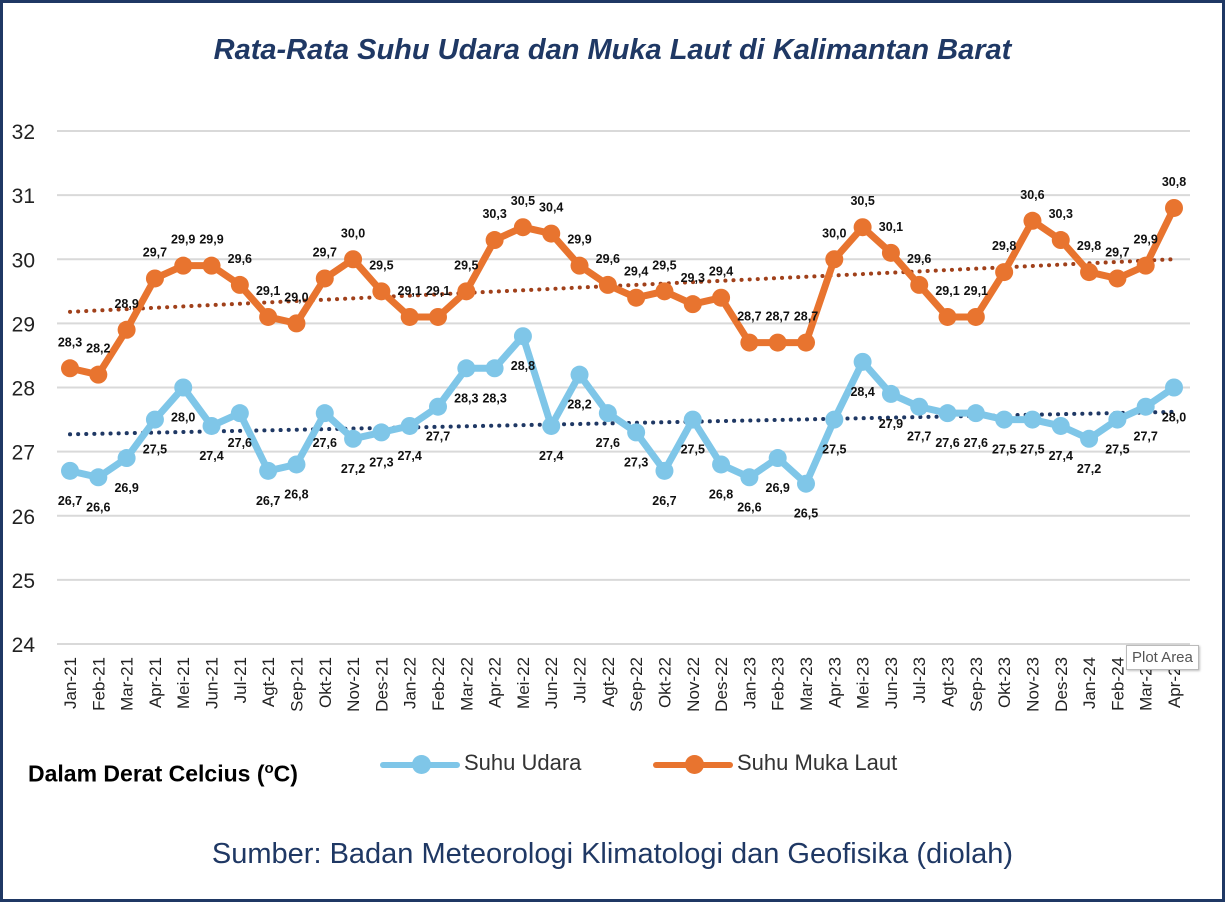 The width and height of the screenshot is (1225, 902). Describe the element at coordinates (551, 683) in the screenshot. I see `x-tick-label: Jun-22` at that location.